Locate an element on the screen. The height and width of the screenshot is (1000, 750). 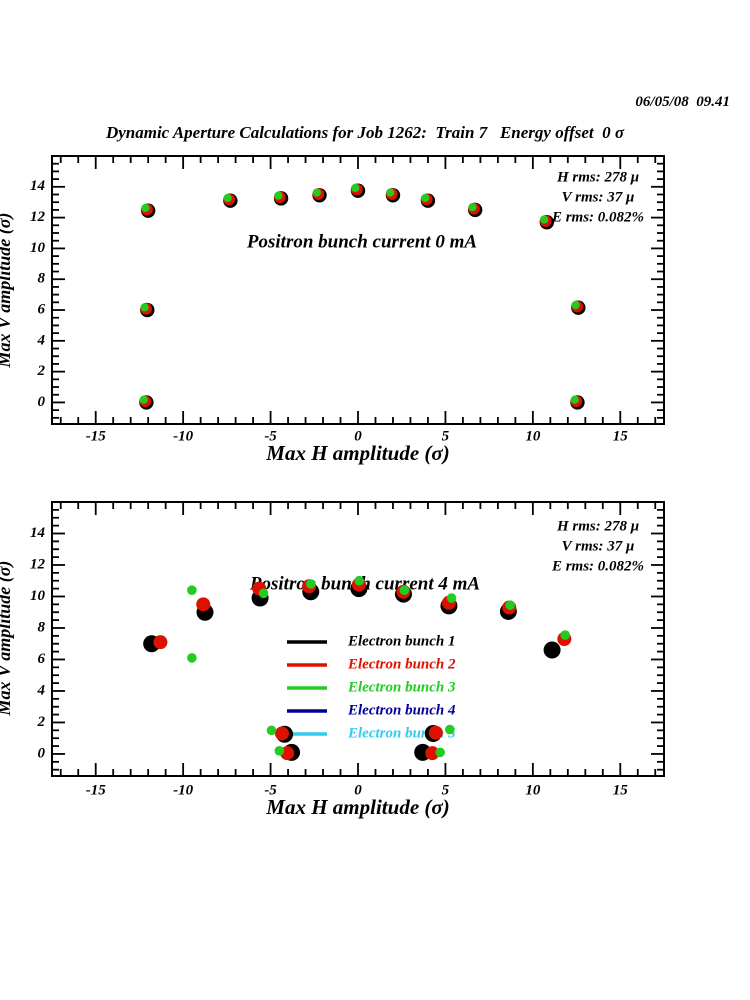
legend-label: Electron bunch 4 is located at coordinates (401, 710).